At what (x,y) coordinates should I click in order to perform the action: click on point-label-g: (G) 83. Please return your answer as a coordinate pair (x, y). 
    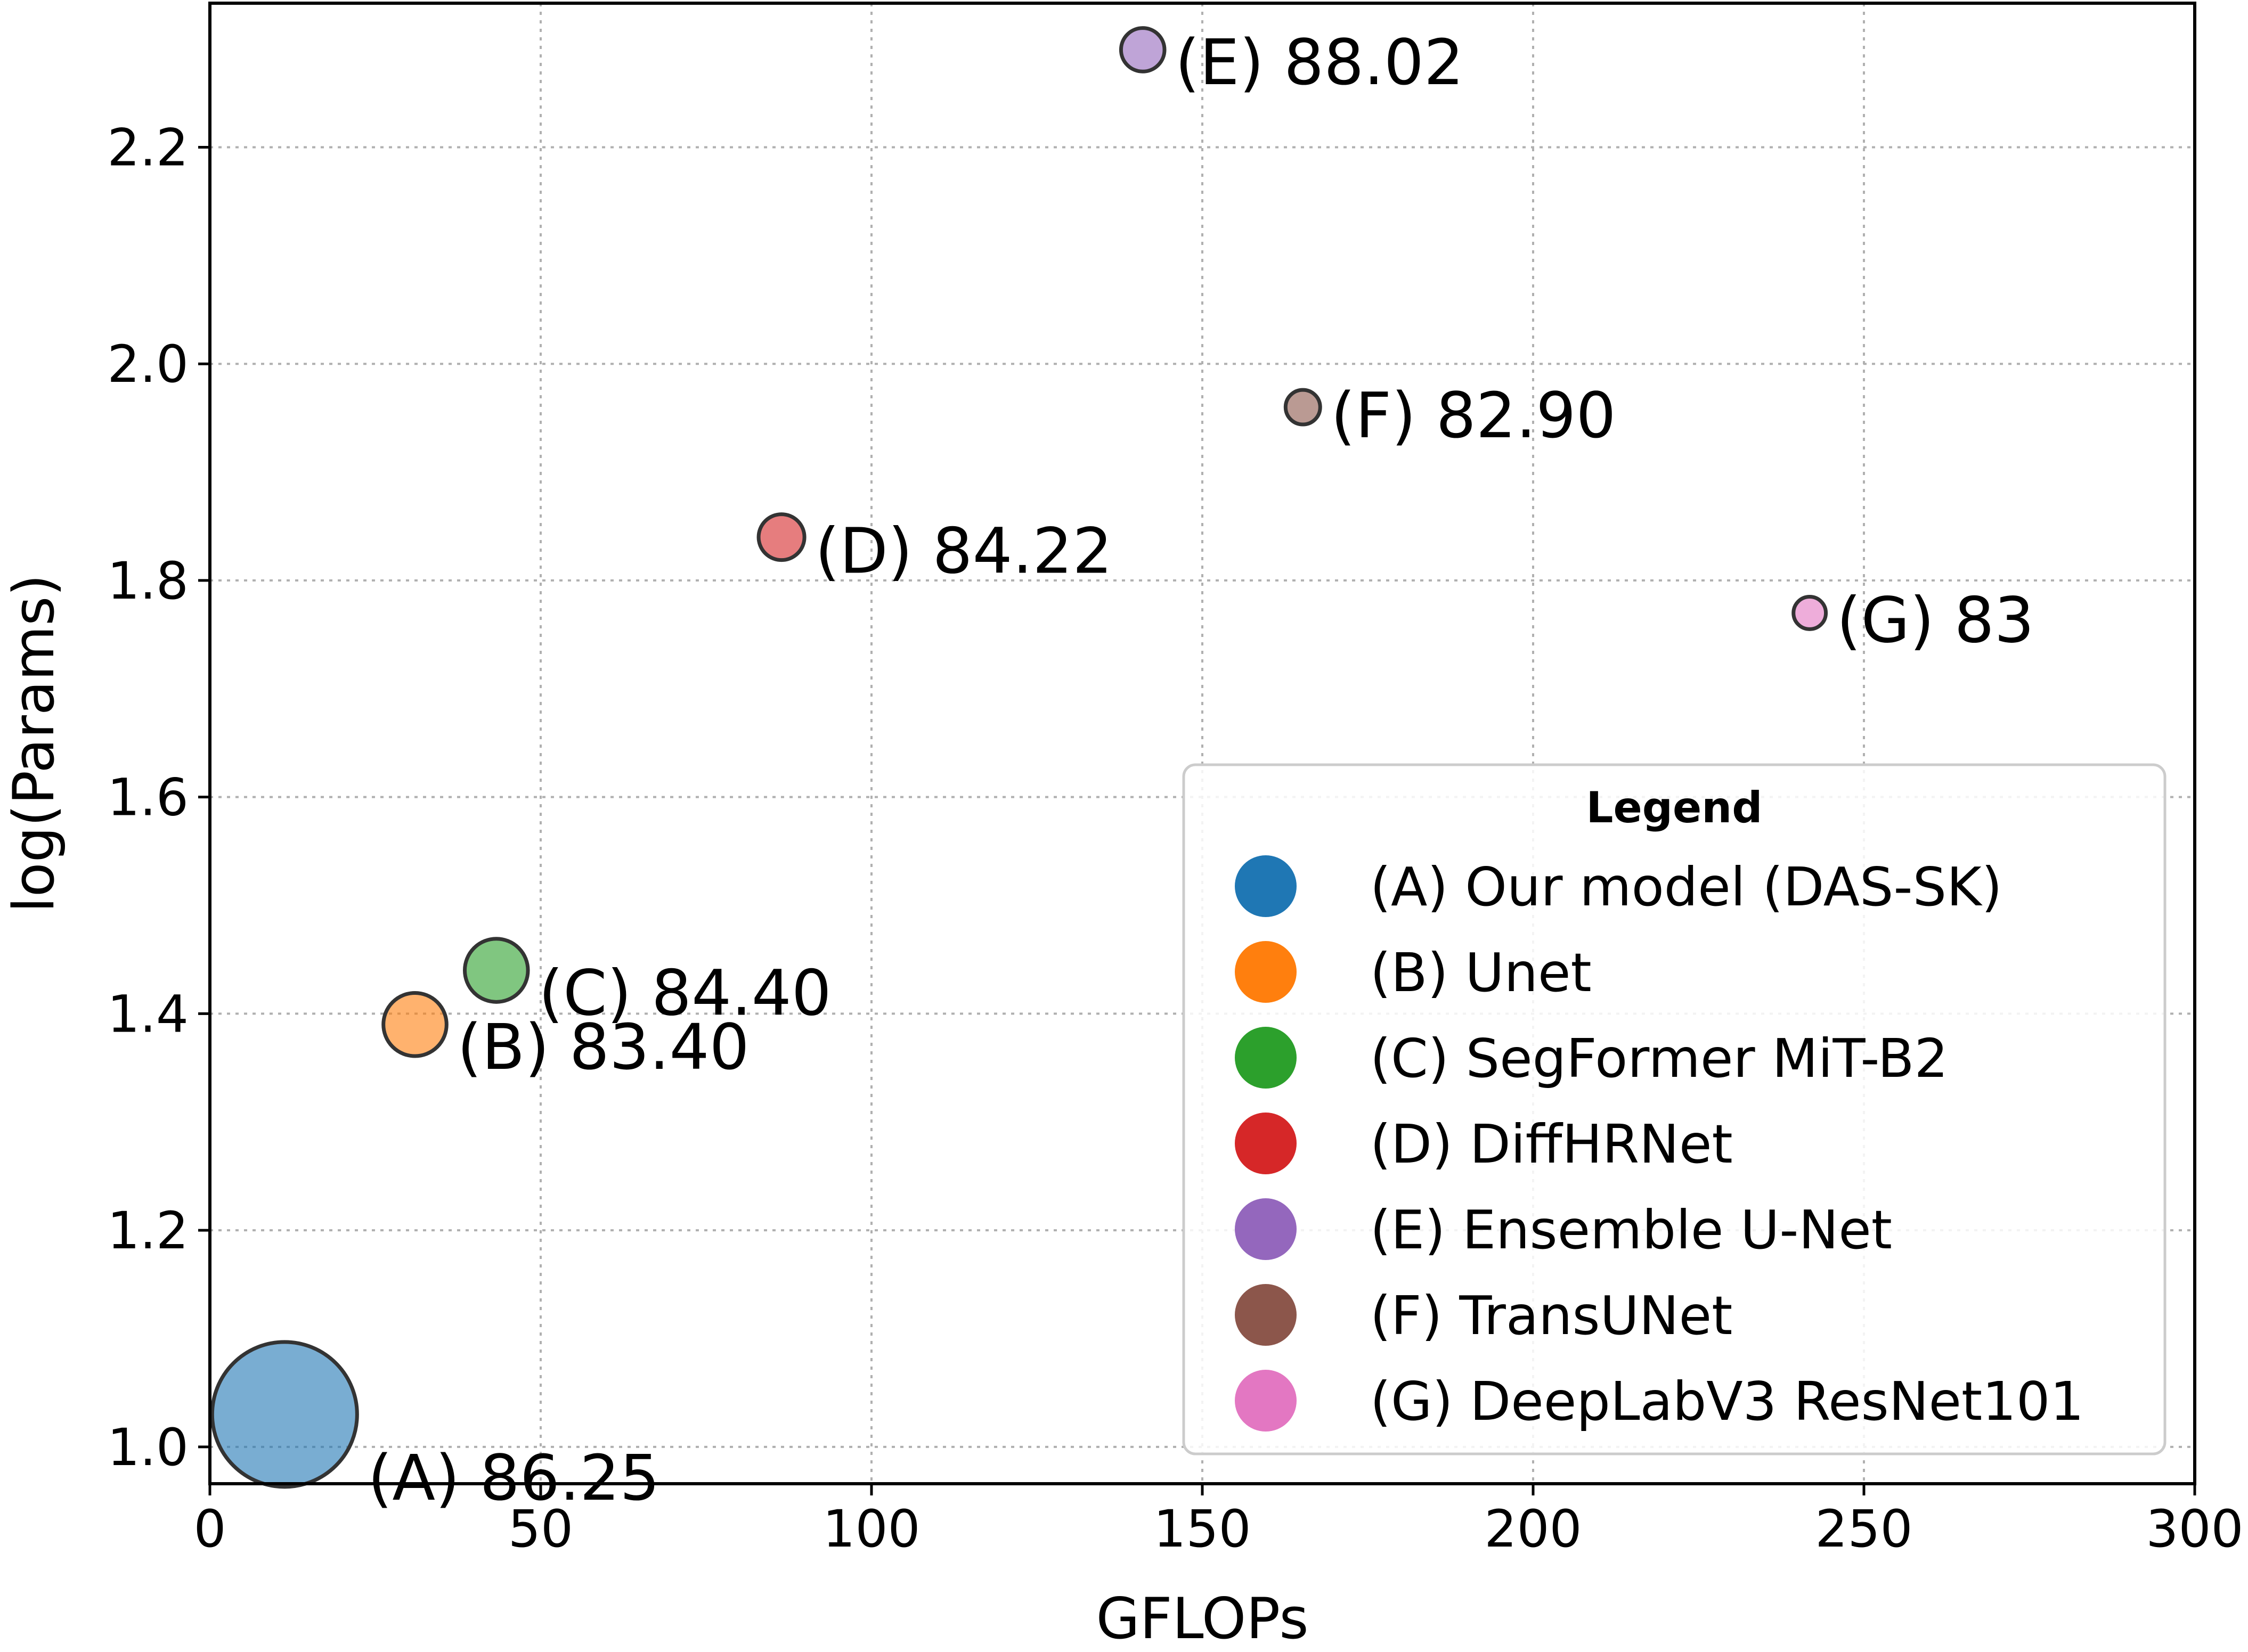
    Looking at the image, I should click on (1935, 620).